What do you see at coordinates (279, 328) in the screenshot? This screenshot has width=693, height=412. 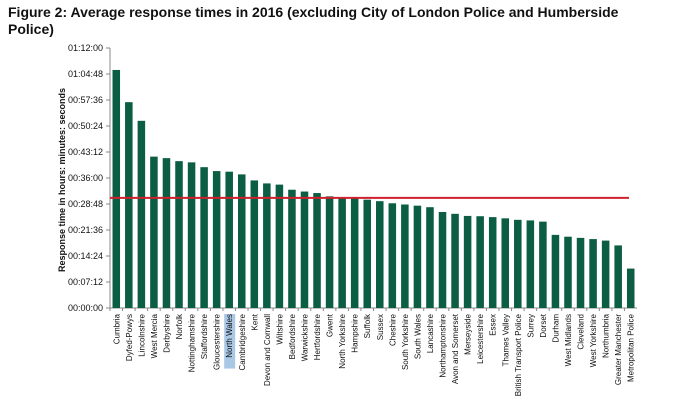 I see `x-tick-label: Wiltshire` at bounding box center [279, 328].